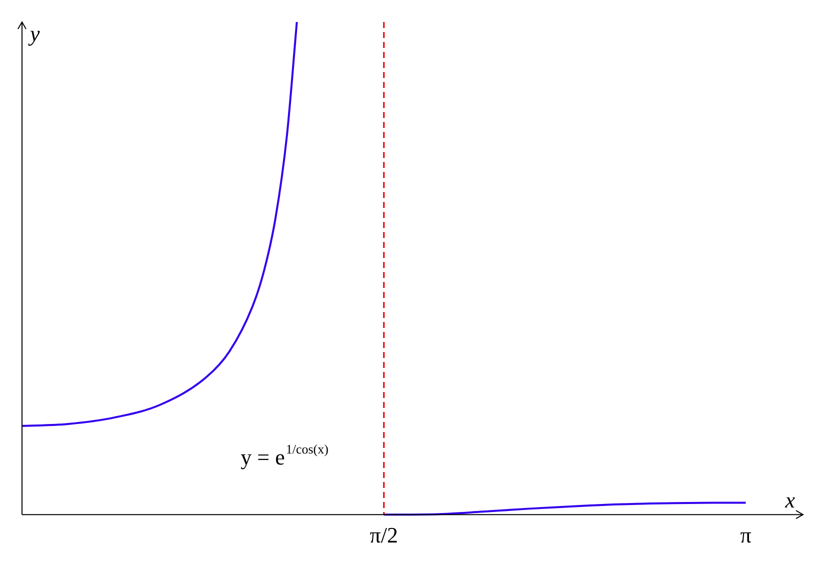 The image size is (819, 565). I want to click on x-tick-label: π/2, so click(384, 535).